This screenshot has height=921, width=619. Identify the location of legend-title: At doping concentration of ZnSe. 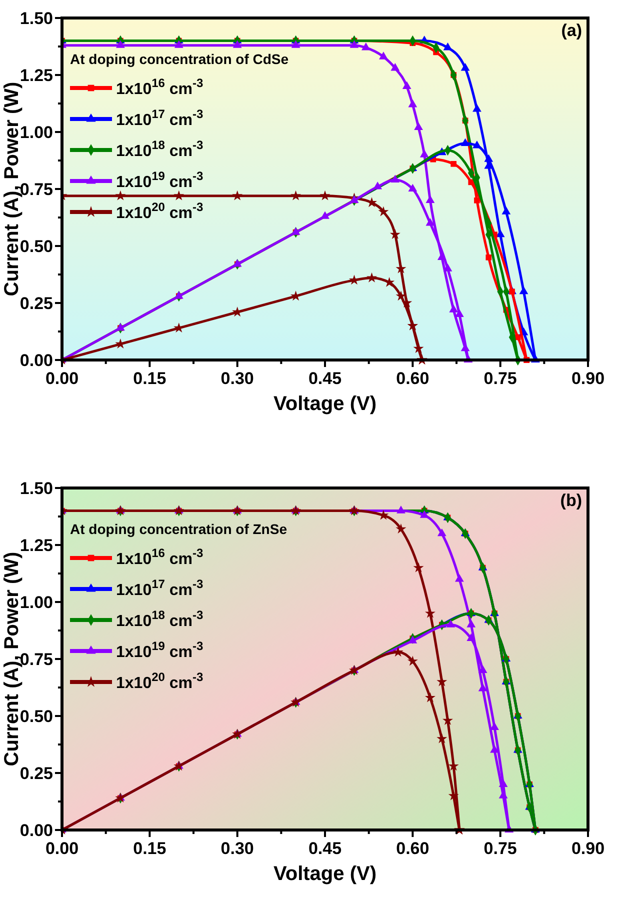
(179, 529).